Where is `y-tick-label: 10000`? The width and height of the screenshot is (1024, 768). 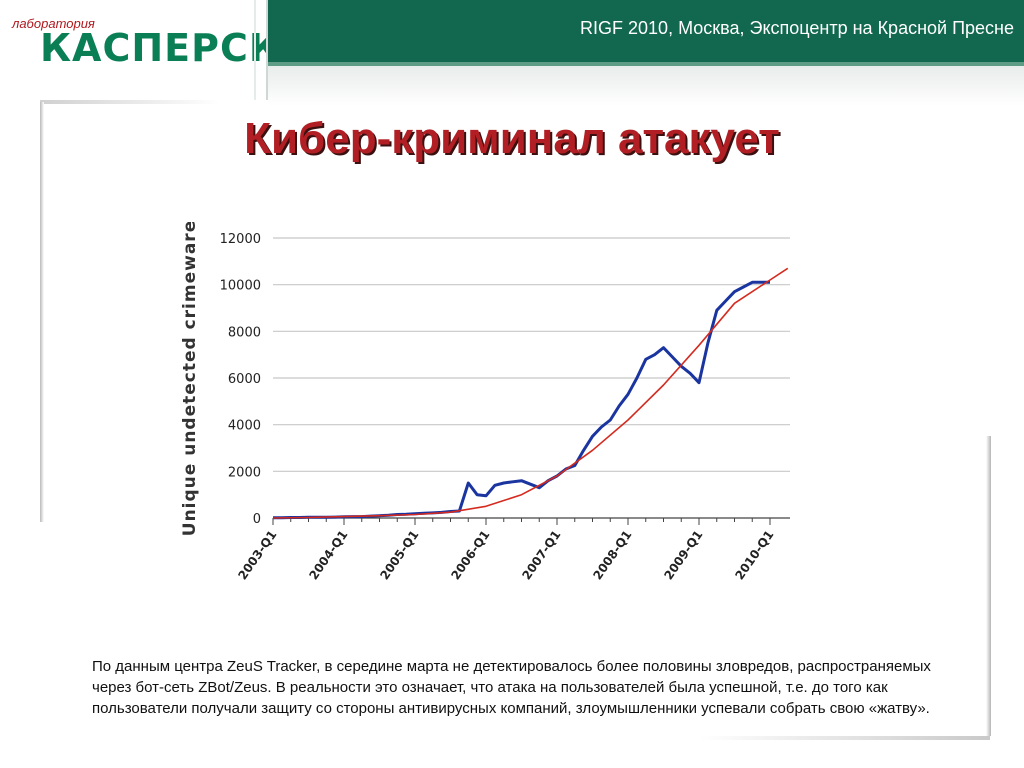
y-tick-label: 10000 is located at coordinates (240, 286).